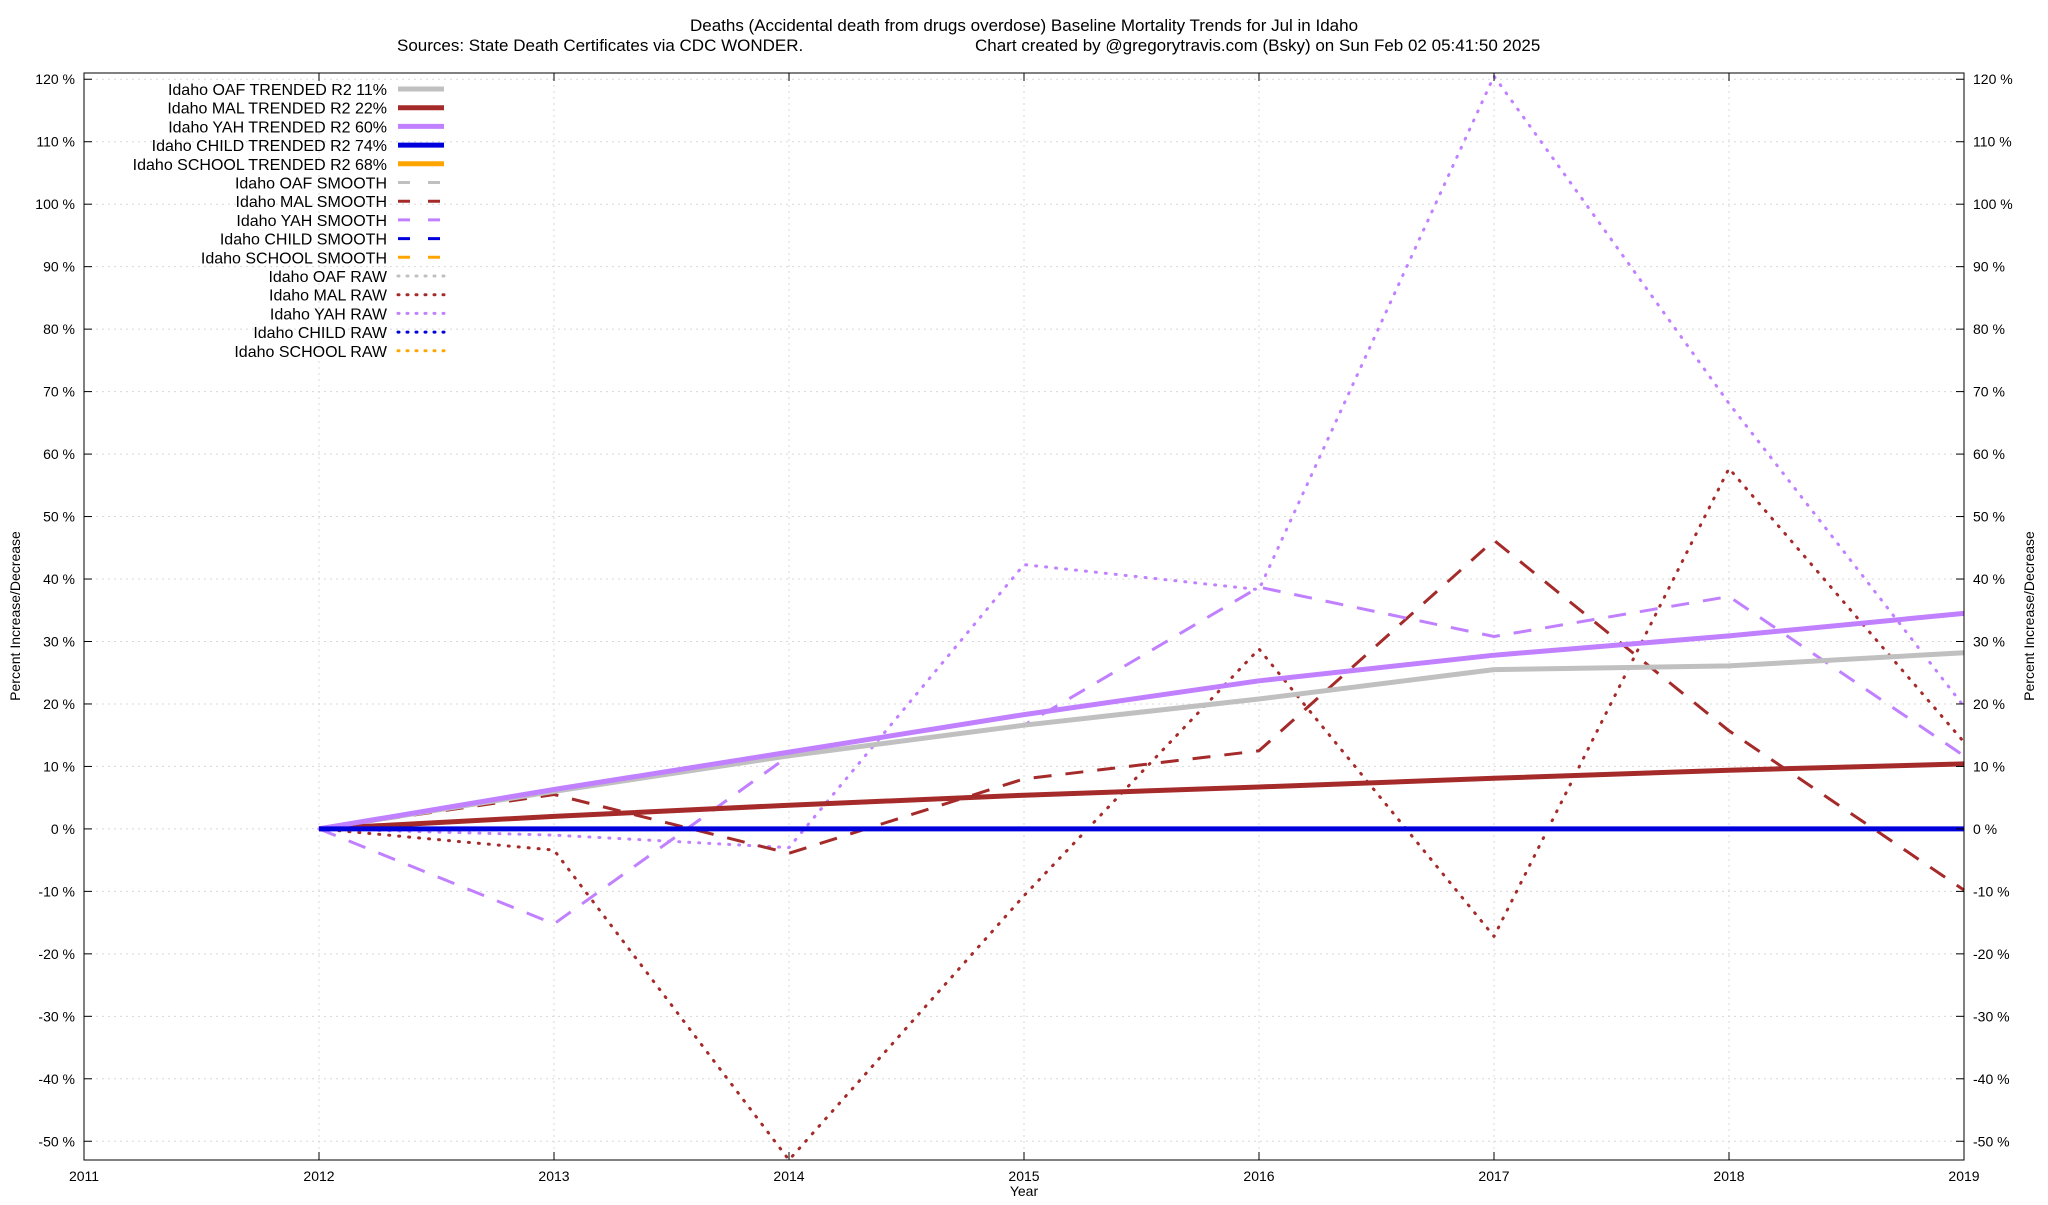 The width and height of the screenshot is (2048, 1205). I want to click on x-tick-label: 2012, so click(318, 1176).